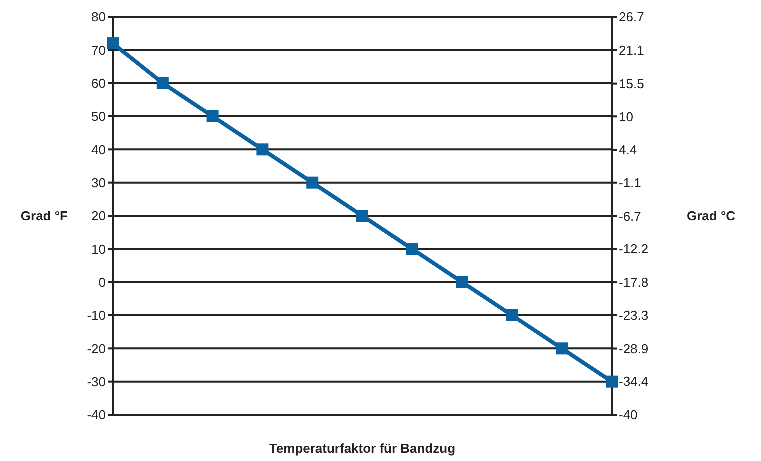 This screenshot has width=761, height=461. I want to click on y2-tick-label: 15.5, so click(631, 84).